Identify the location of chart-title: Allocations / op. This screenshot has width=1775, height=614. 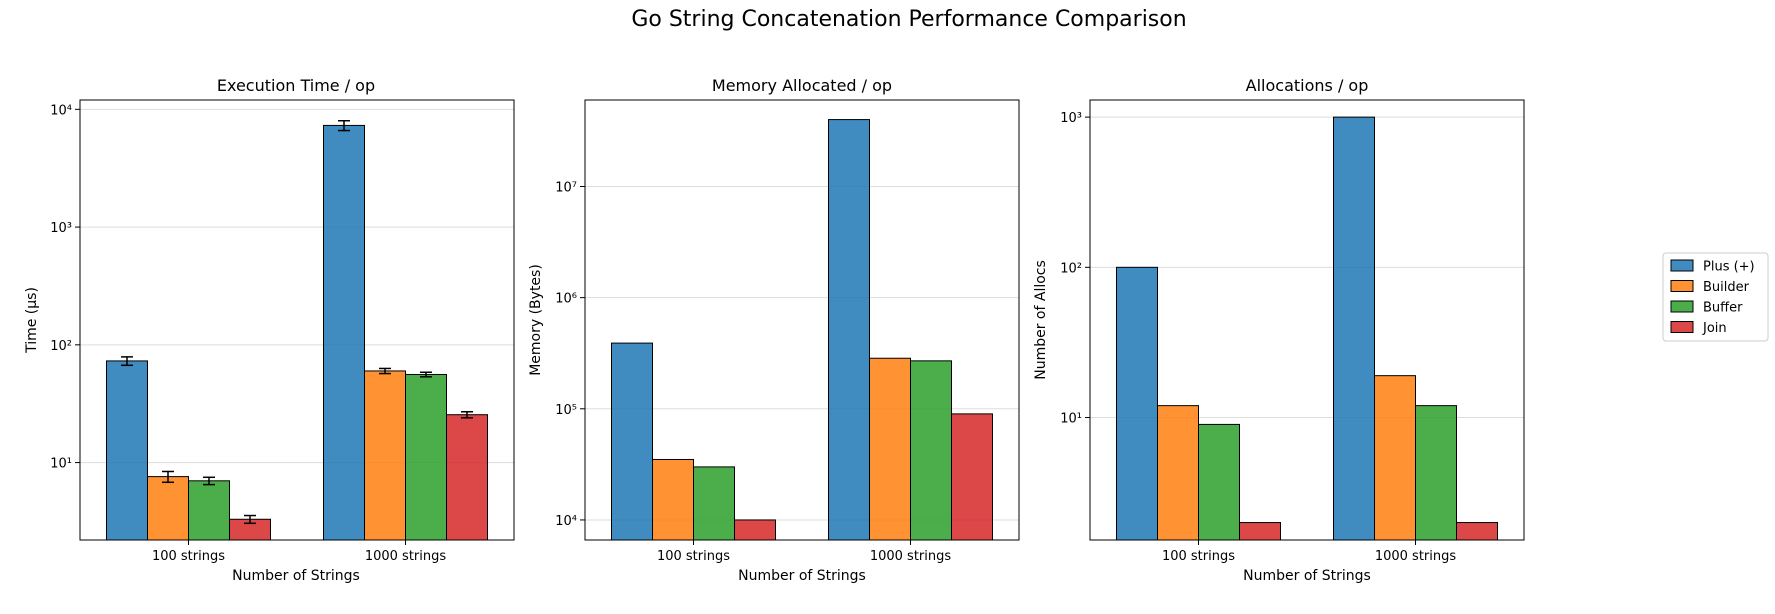
(1307, 85).